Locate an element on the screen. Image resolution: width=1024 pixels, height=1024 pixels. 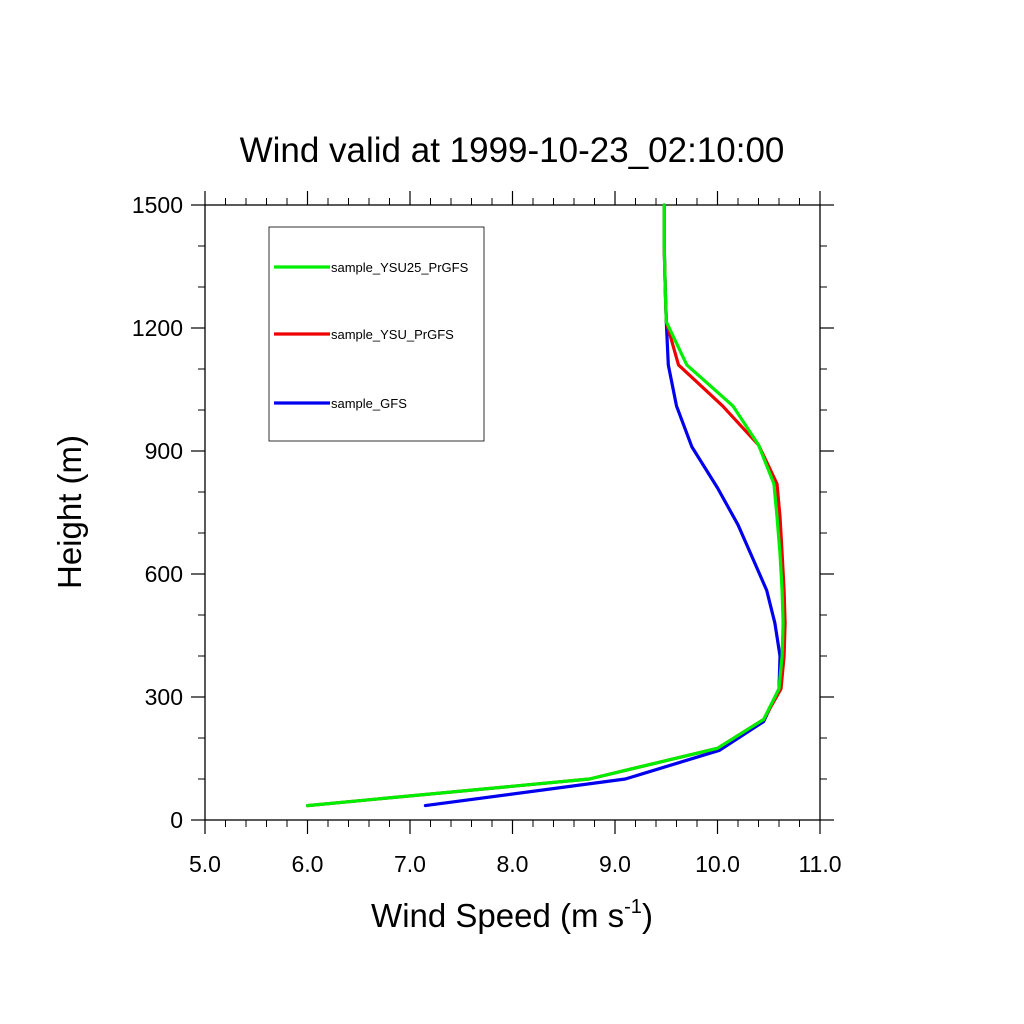
x-tick-label: 10.0 is located at coordinates (717, 864).